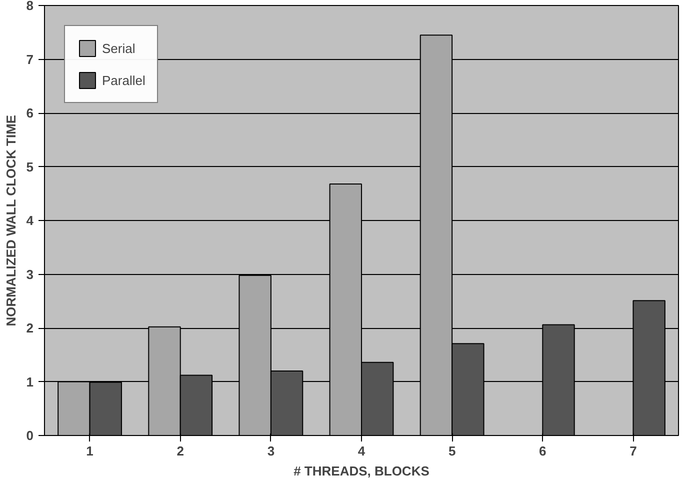 Image resolution: width=683 pixels, height=481 pixels. What do you see at coordinates (271, 451) in the screenshot?
I see `x-tick-label: 3` at bounding box center [271, 451].